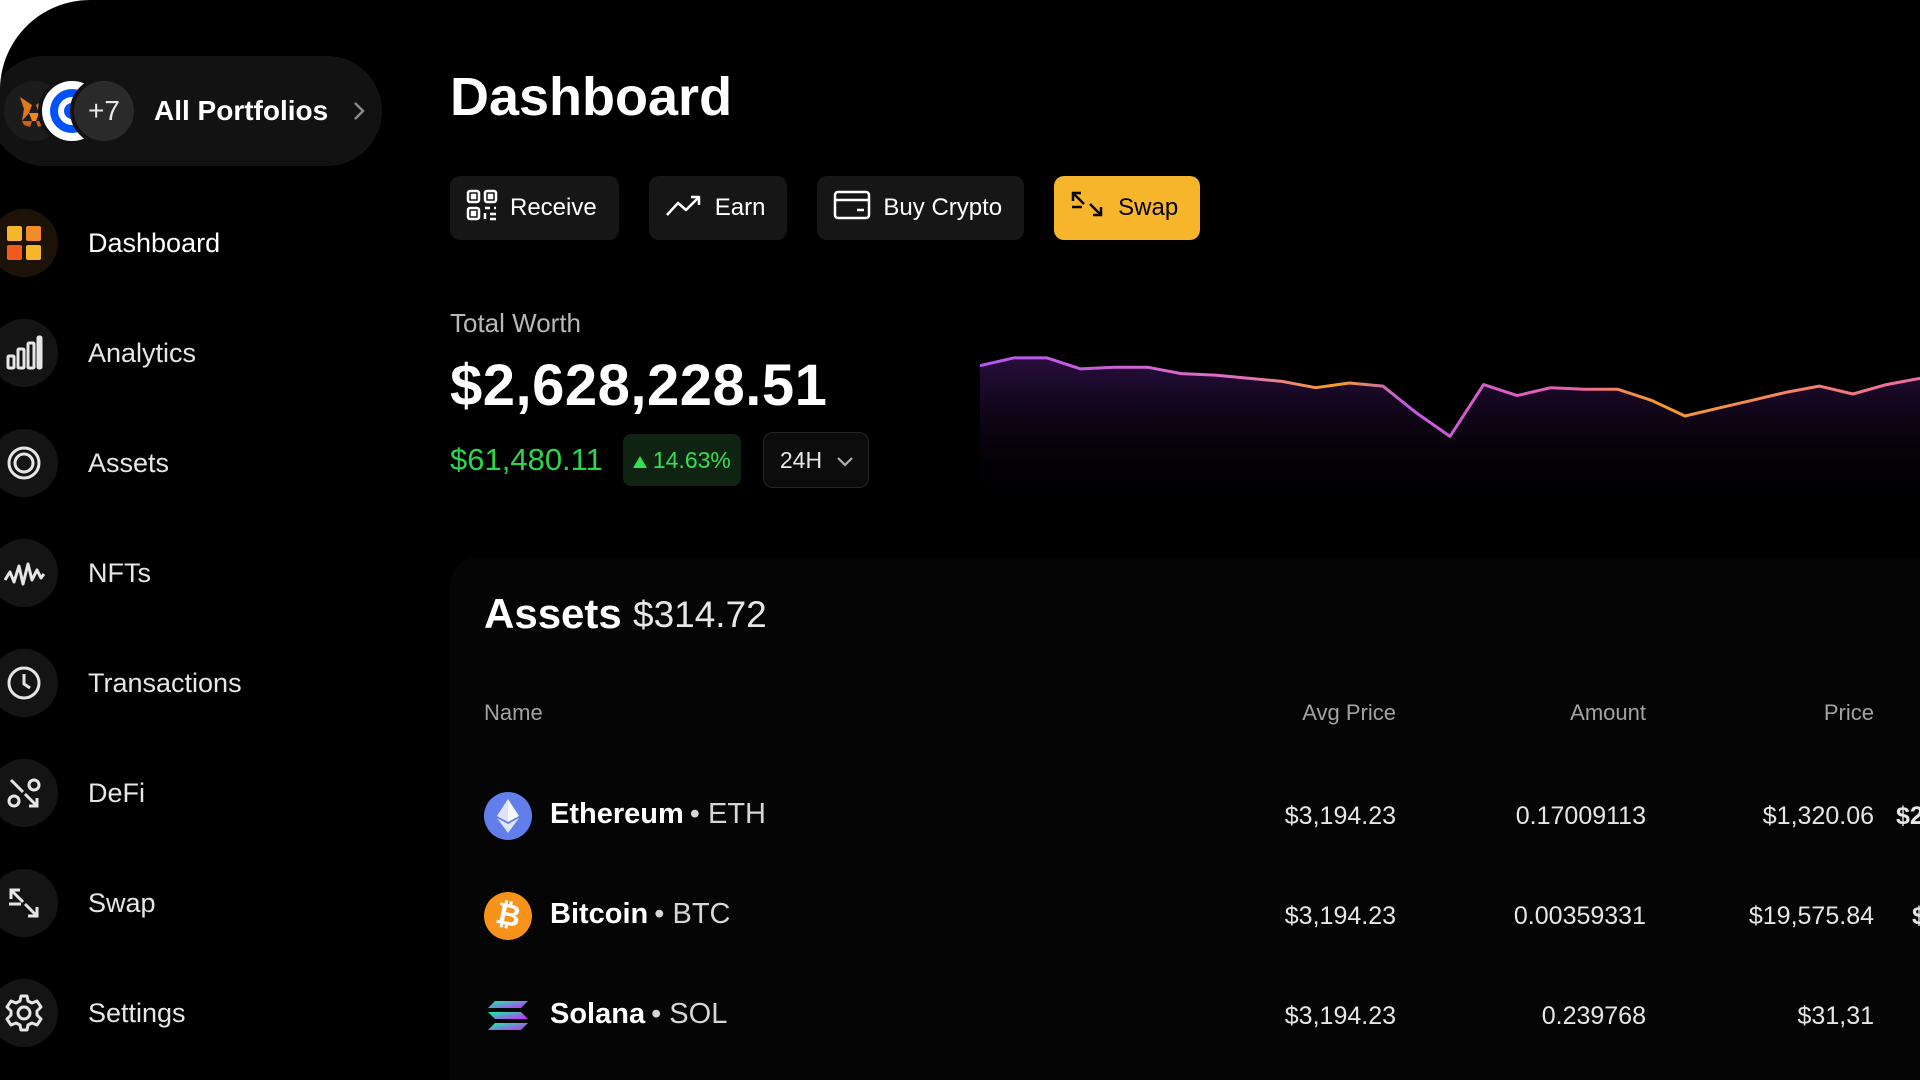  I want to click on triangle-up-icon, so click(639, 460).